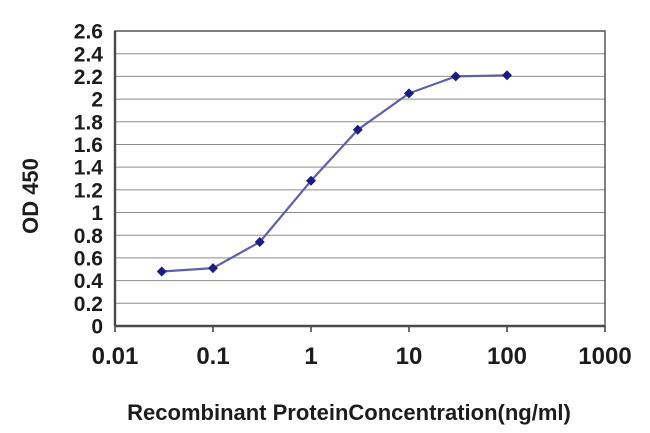 The height and width of the screenshot is (433, 650). Describe the element at coordinates (349, 412) in the screenshot. I see `x-axis-title: Recombinant ProteinConcentration(ng/ml)` at that location.